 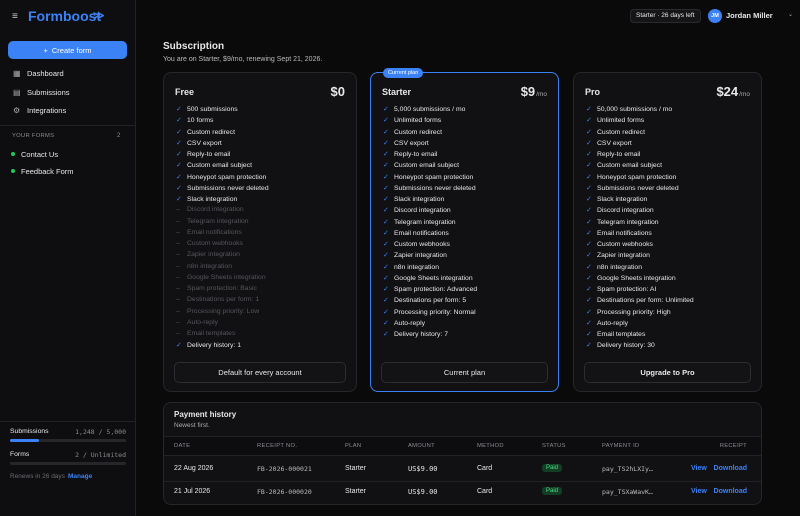 What do you see at coordinates (667, 372) in the screenshot?
I see `plan-button: Upgrade to Pro` at bounding box center [667, 372].